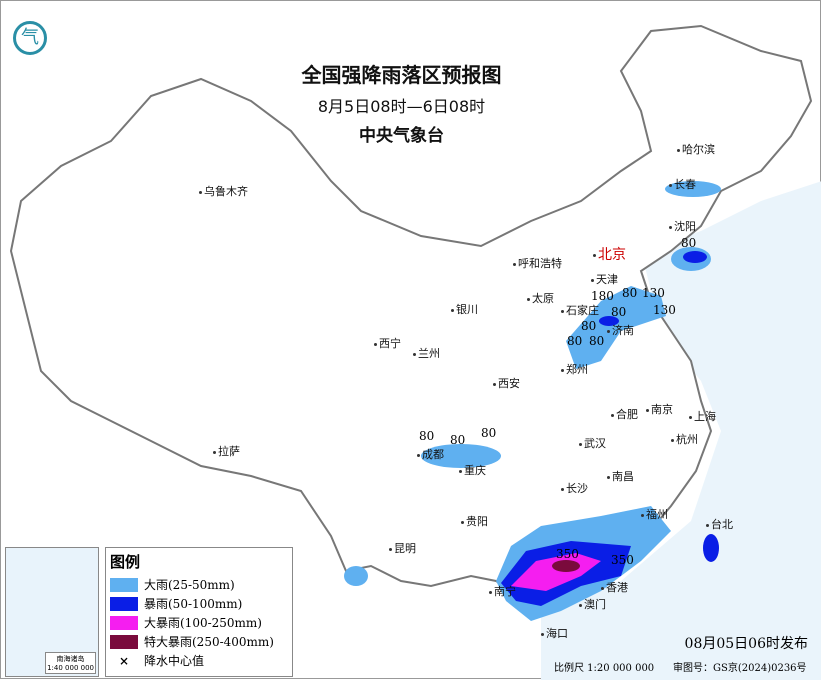 The width and height of the screenshot is (821, 680). I want to click on city-label: 太原, so click(540, 298).